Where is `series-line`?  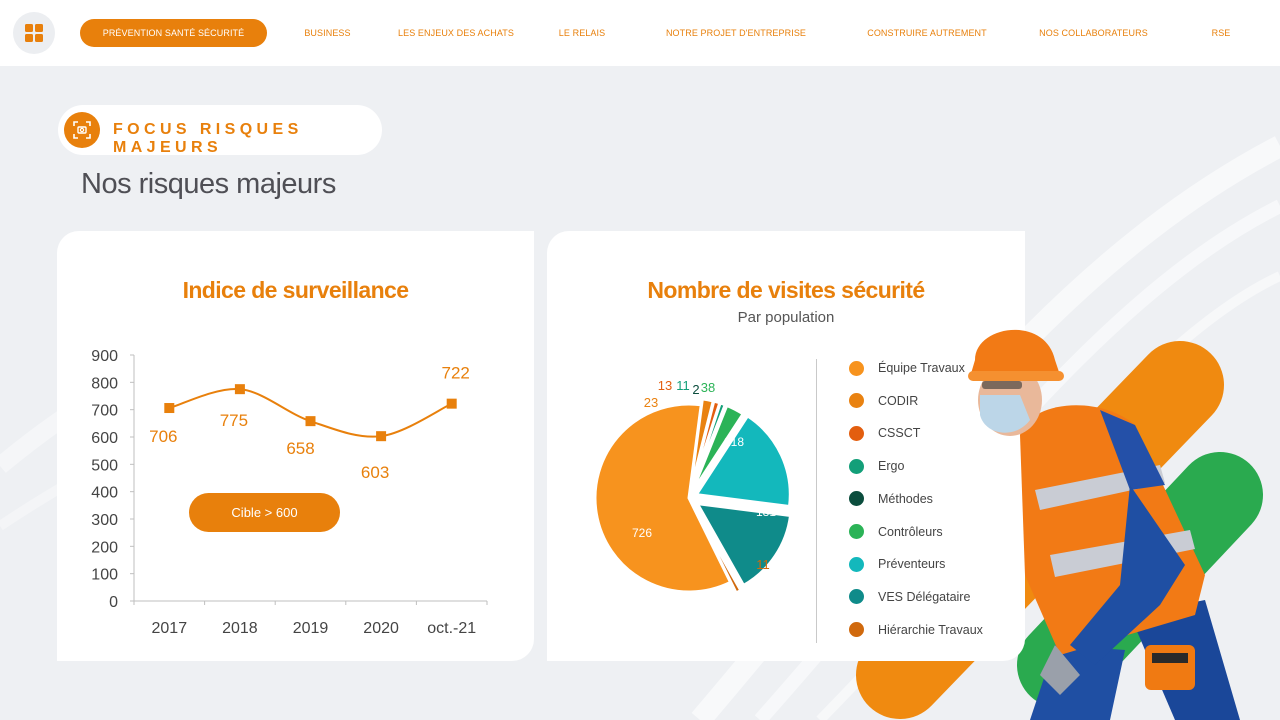 series-line is located at coordinates (311, 413).